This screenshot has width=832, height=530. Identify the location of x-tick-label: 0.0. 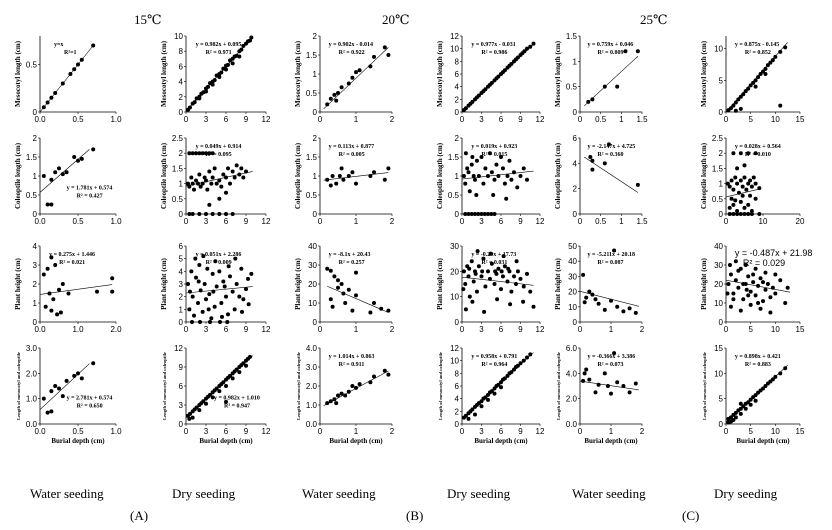
(40, 431).